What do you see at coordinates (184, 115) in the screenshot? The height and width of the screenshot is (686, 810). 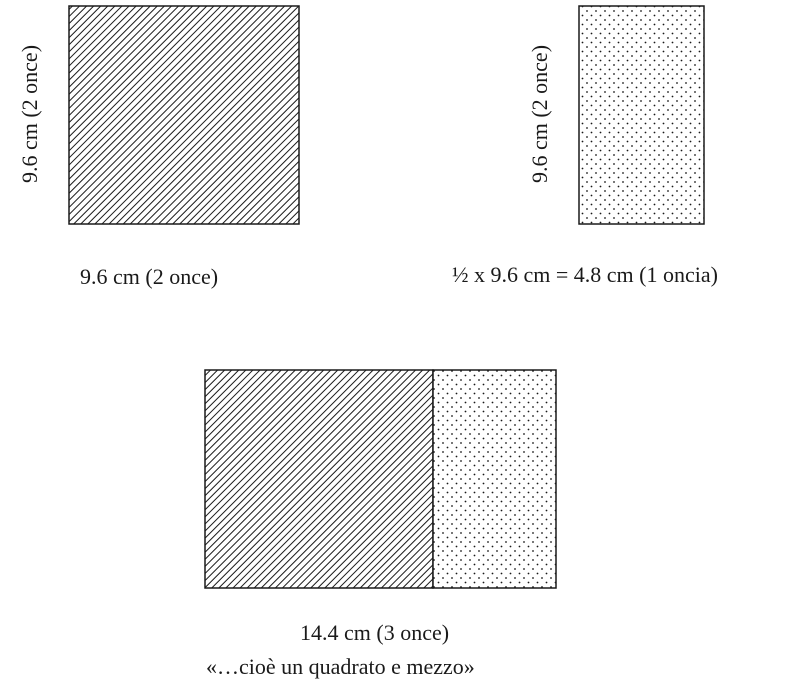 I see `square-hatched` at bounding box center [184, 115].